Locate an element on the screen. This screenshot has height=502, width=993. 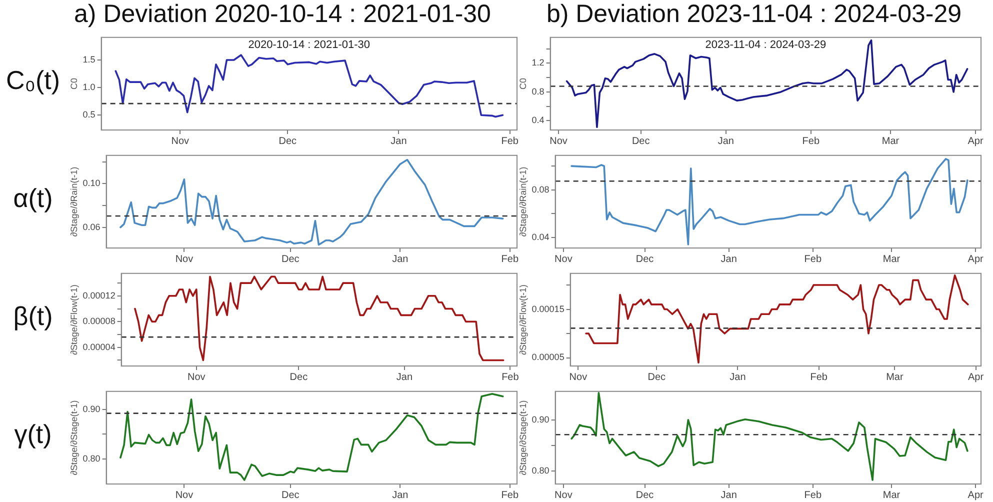
chart-subtitle: 2023-11-04 : 2024-03-29 is located at coordinates (765, 44).